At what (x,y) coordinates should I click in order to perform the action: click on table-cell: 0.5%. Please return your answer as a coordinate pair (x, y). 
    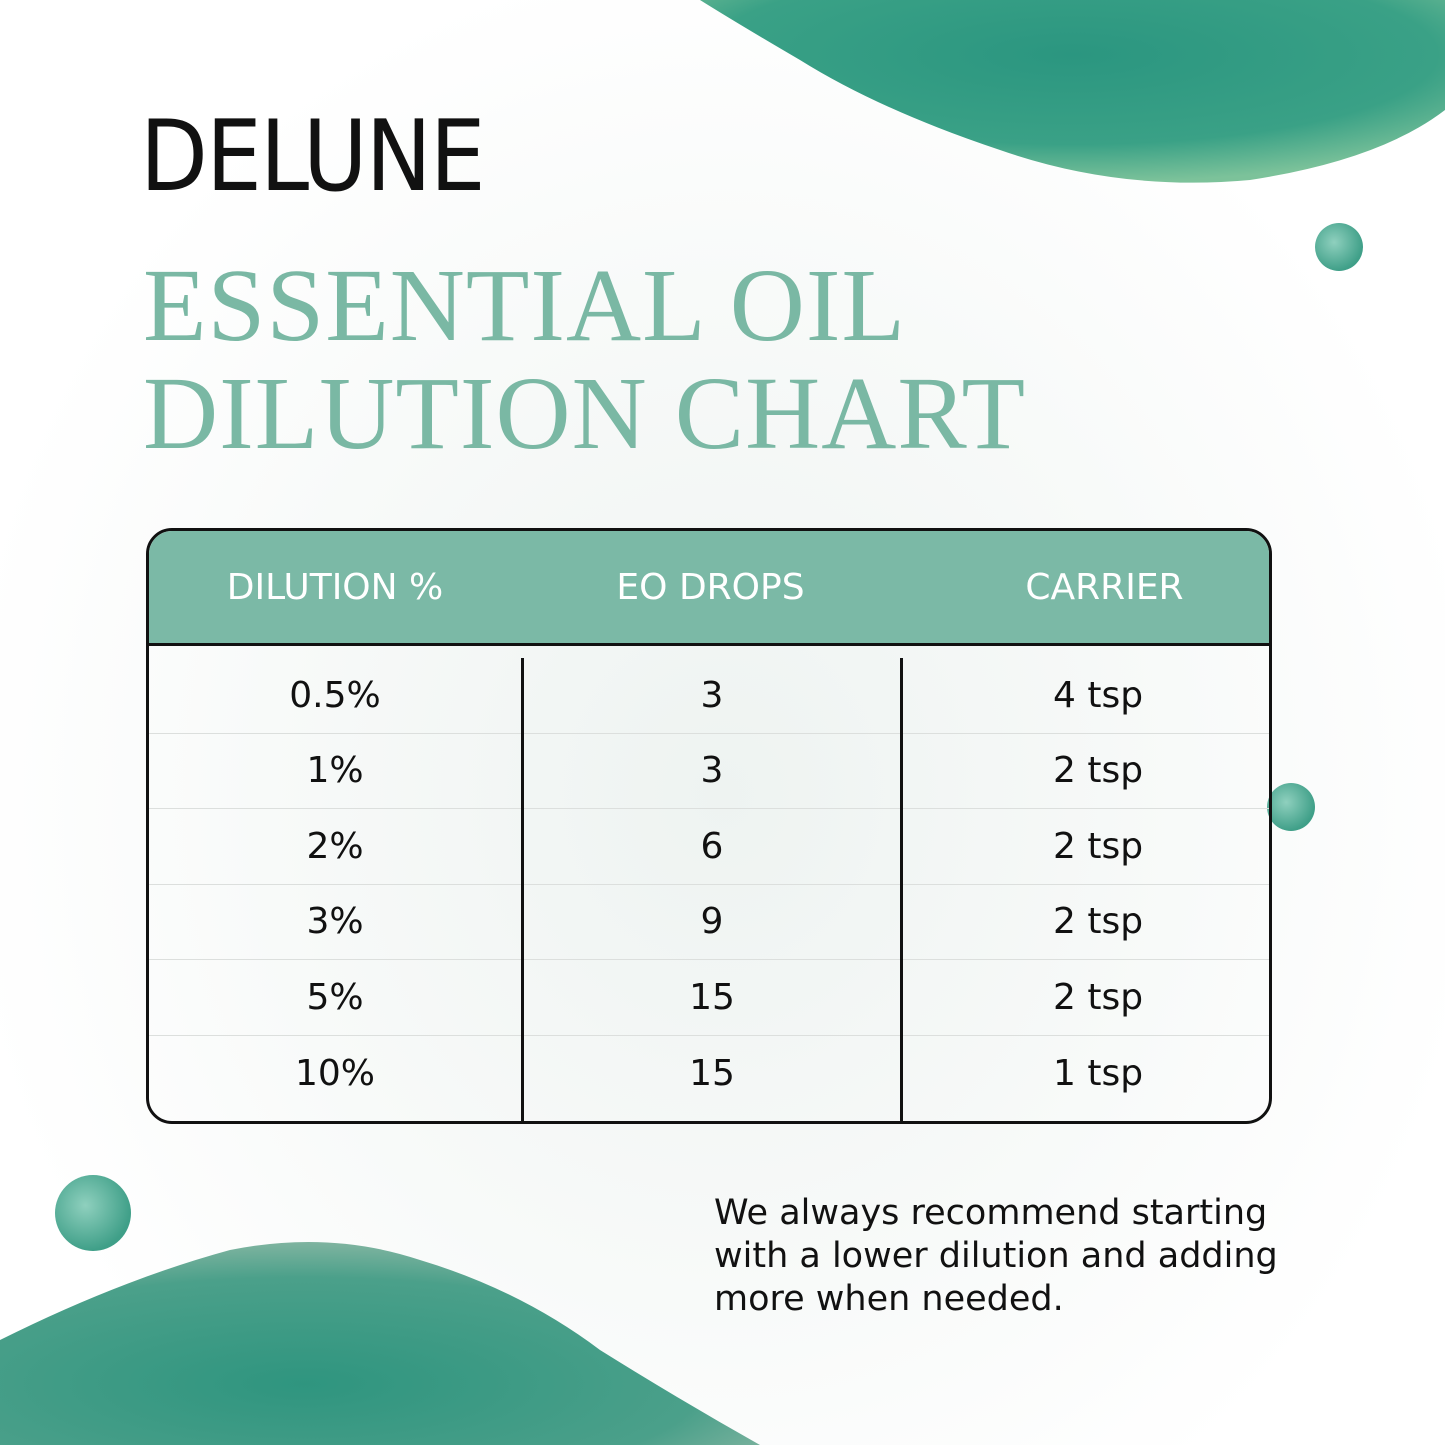
    Looking at the image, I should click on (335, 696).